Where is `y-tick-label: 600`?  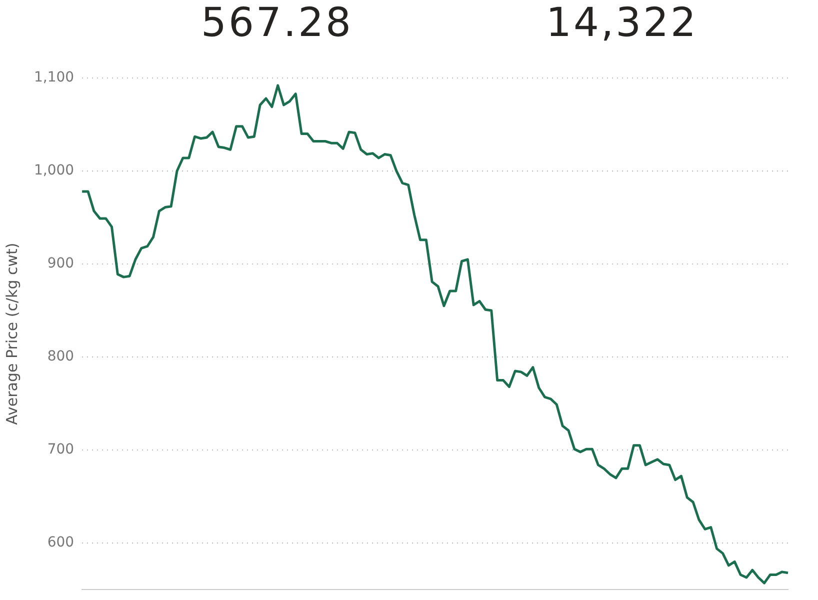 y-tick-label: 600 is located at coordinates (60, 542).